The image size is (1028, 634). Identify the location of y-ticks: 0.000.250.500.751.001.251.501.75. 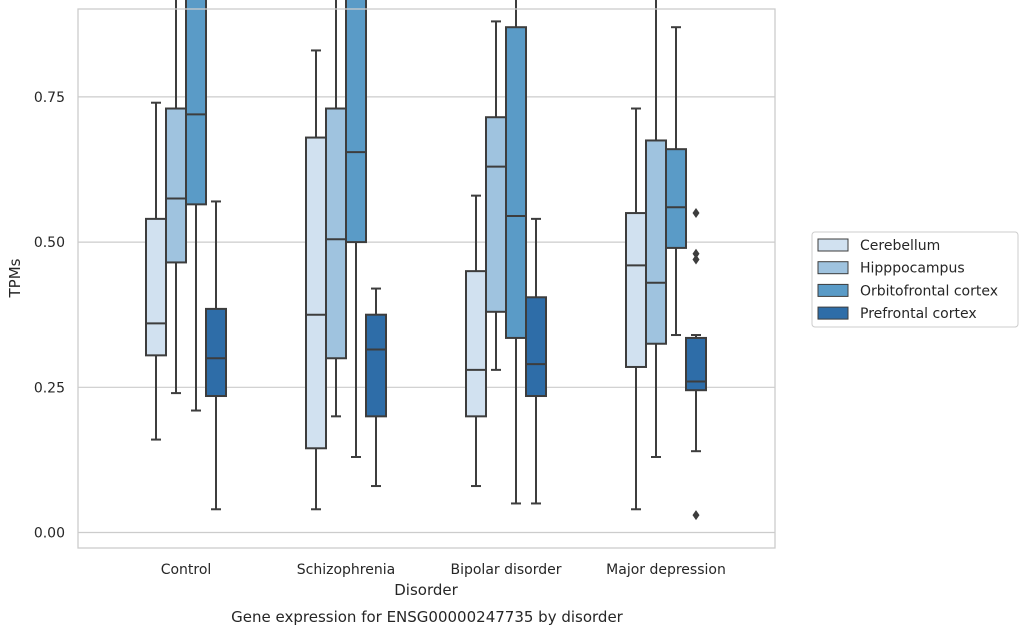
(49, 316).